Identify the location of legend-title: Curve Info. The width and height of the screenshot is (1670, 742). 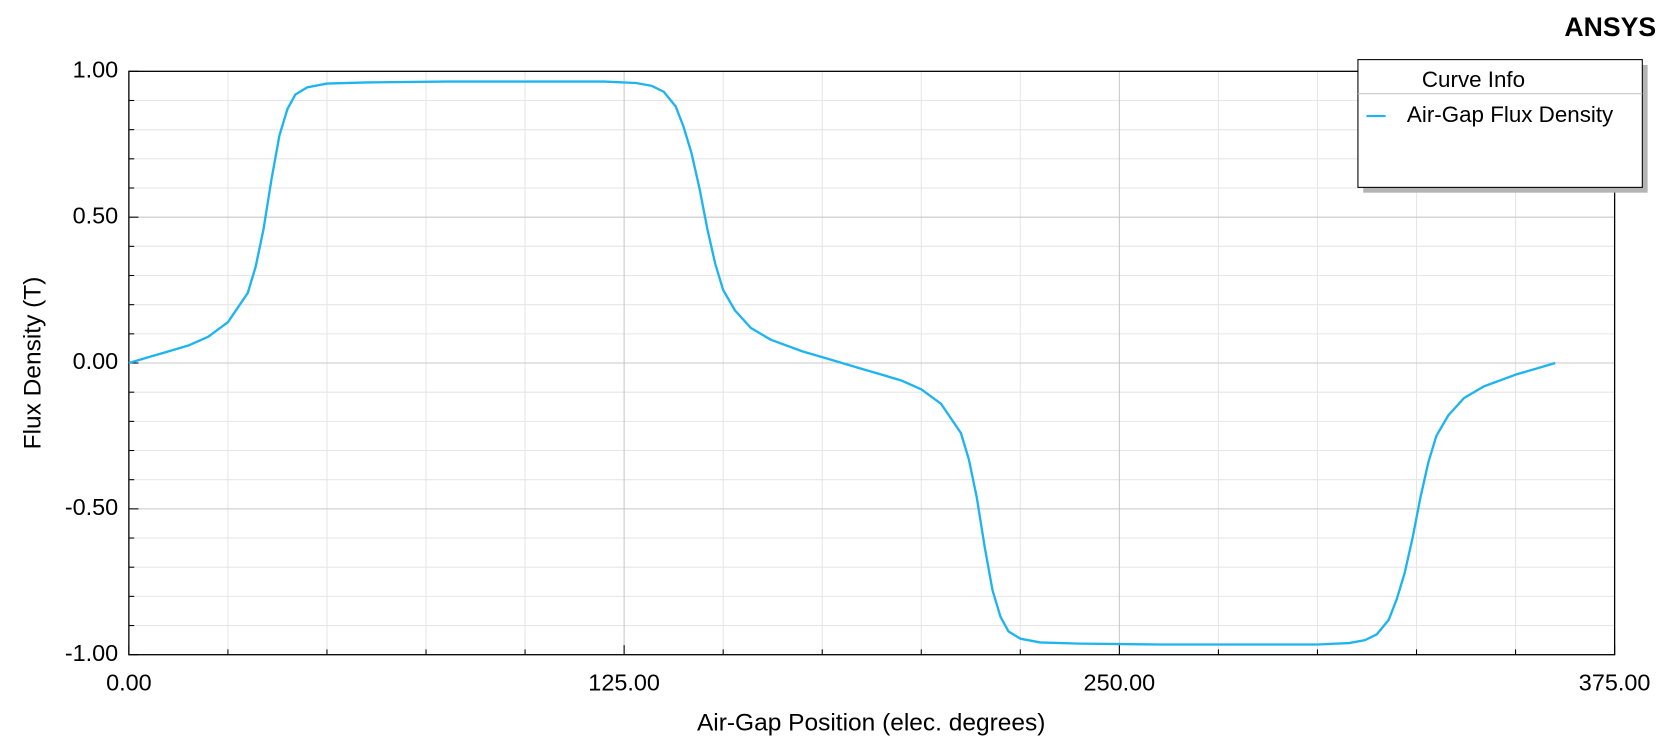
(1473, 79).